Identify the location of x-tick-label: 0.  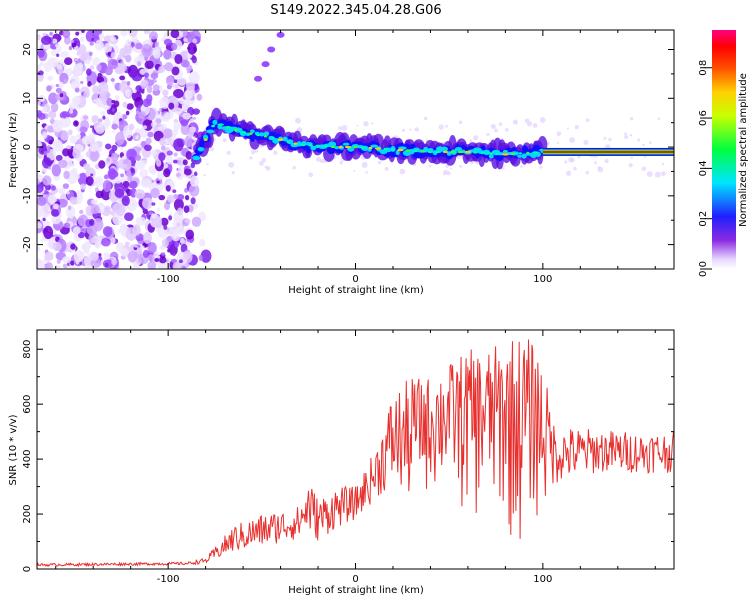
(355, 279).